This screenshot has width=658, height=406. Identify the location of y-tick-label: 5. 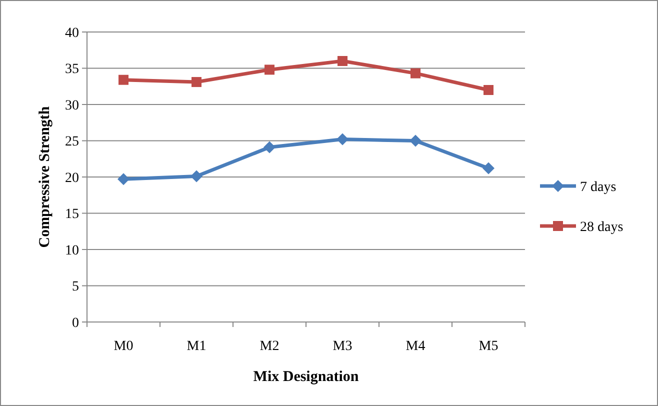
(75, 287).